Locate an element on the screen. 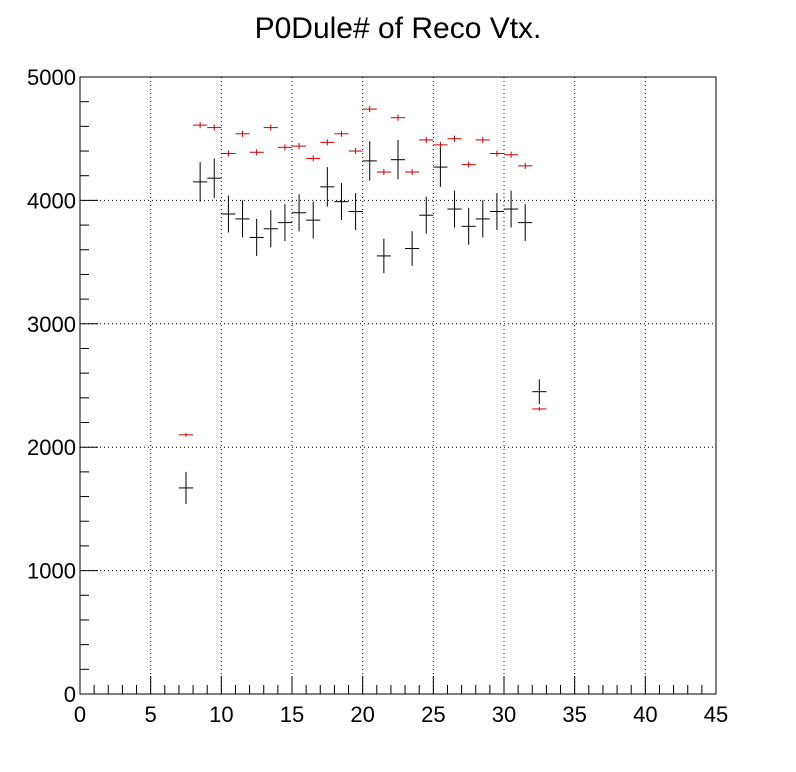 The width and height of the screenshot is (796, 772). x-tick-label: 5 is located at coordinates (151, 714).